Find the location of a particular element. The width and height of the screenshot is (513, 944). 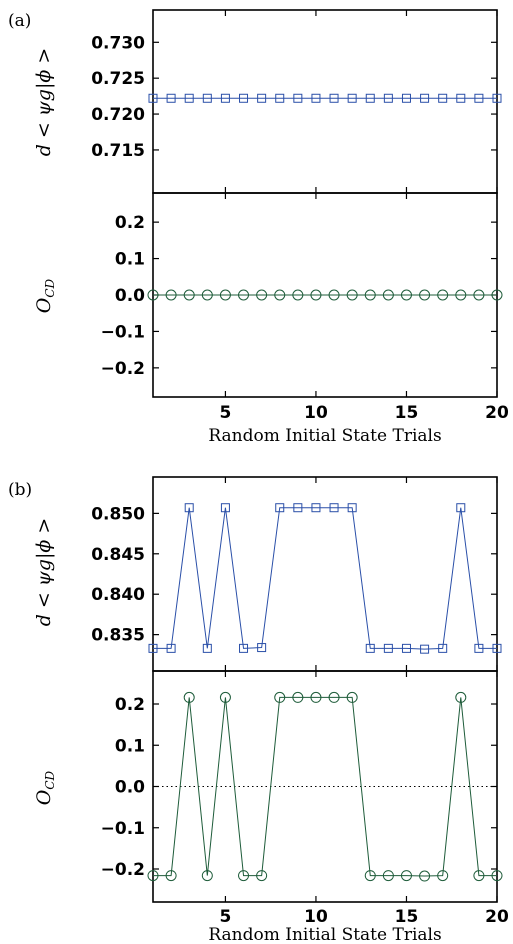

y-tick-label: 0.835 is located at coordinates (118, 636).